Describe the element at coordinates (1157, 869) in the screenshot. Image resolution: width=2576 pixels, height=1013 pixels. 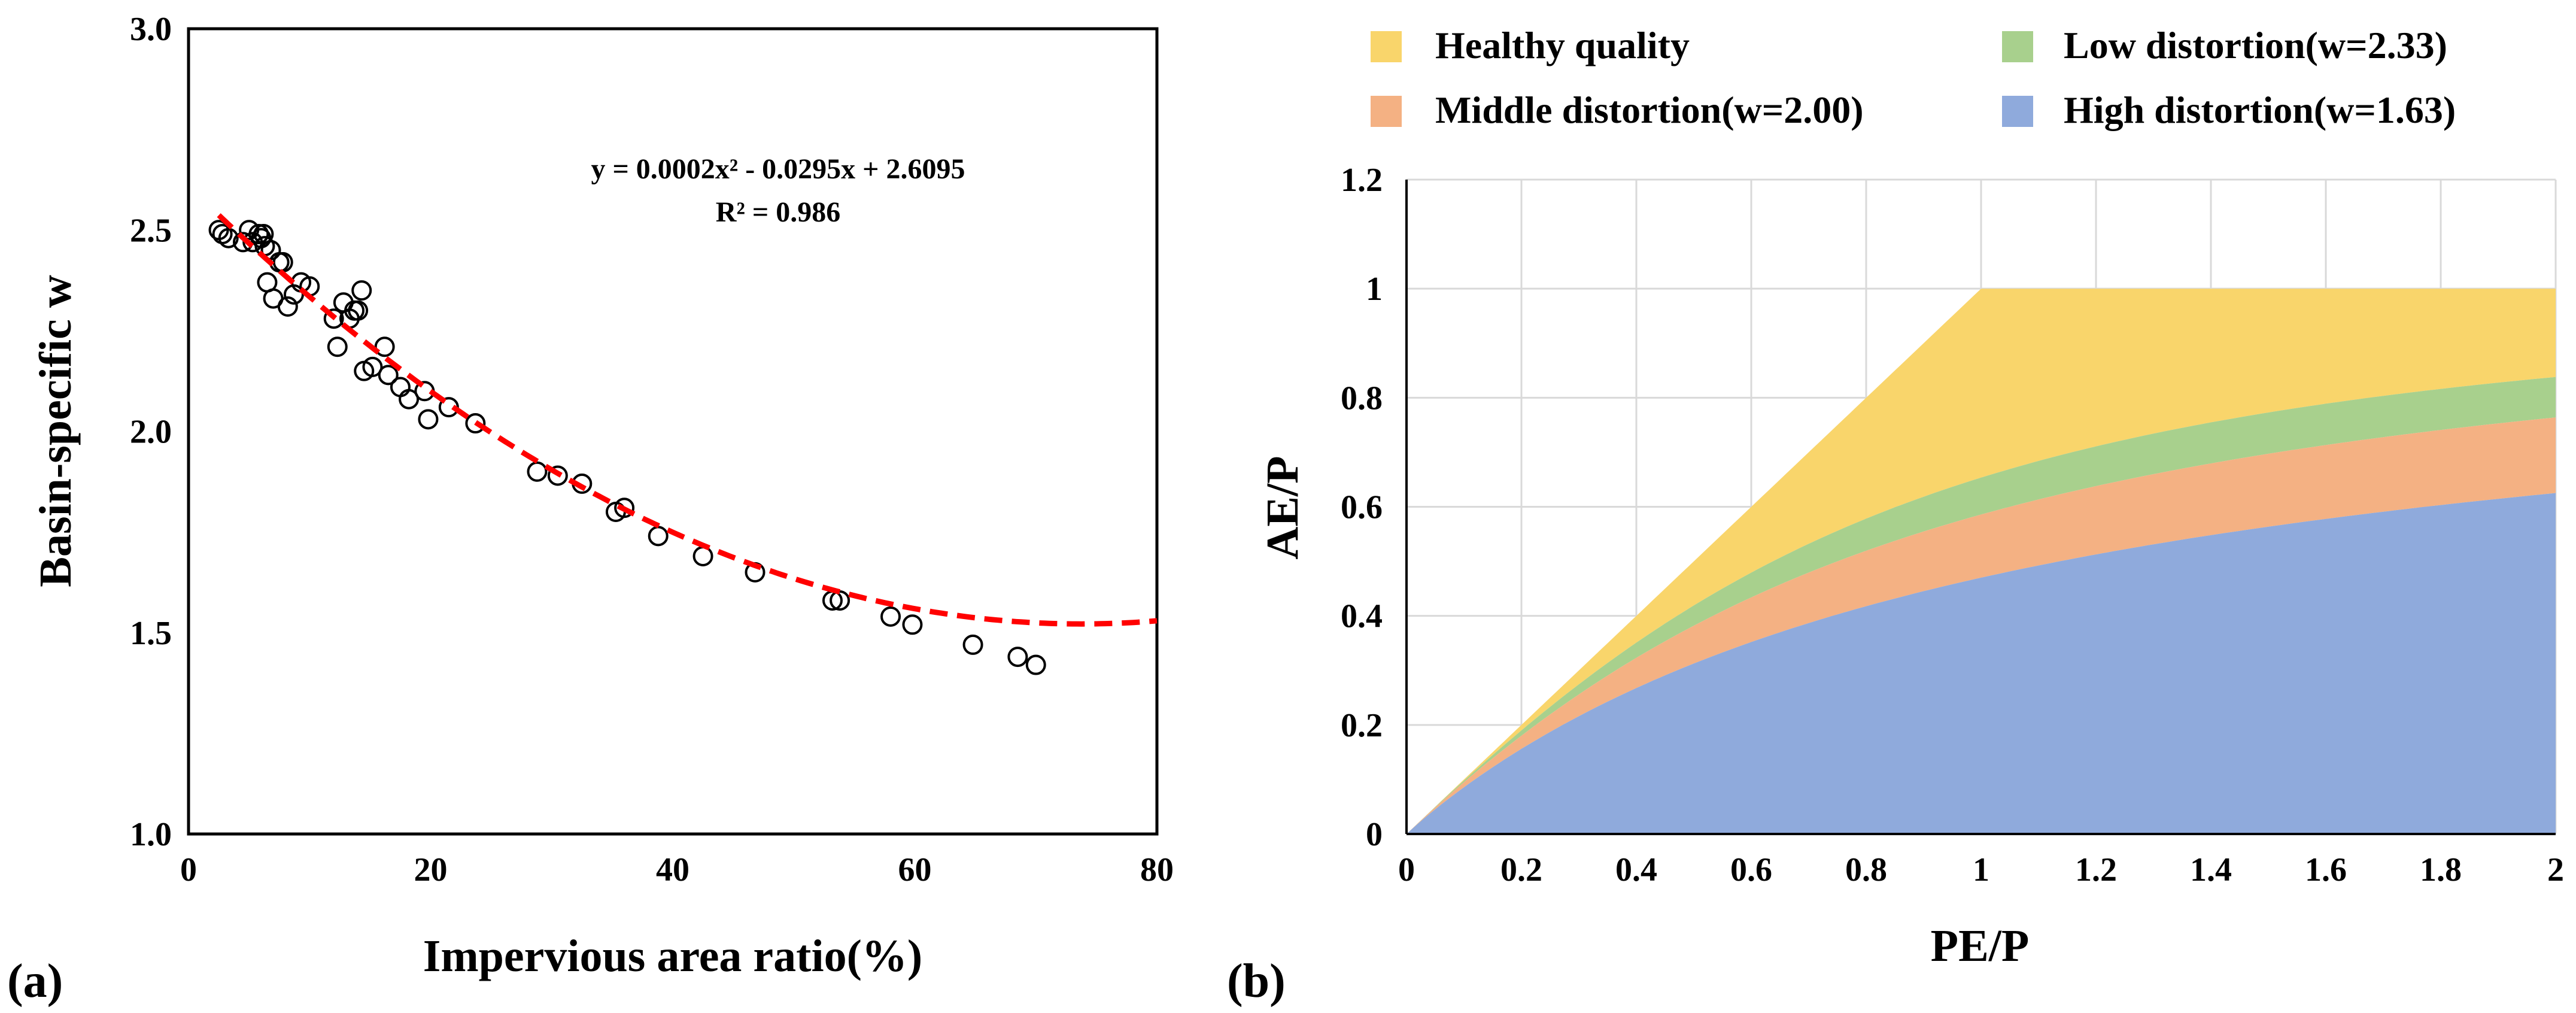
I see `panel-a-x-tick-label: 80` at that location.